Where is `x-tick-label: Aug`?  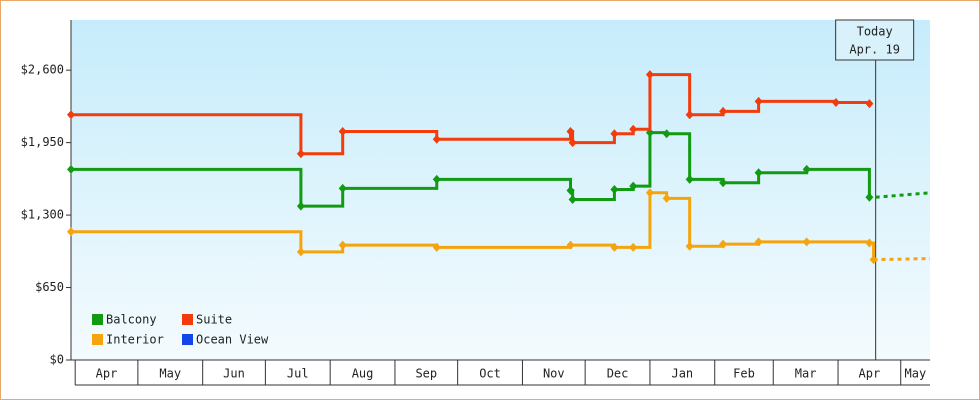 x-tick-label: Aug is located at coordinates (363, 374).